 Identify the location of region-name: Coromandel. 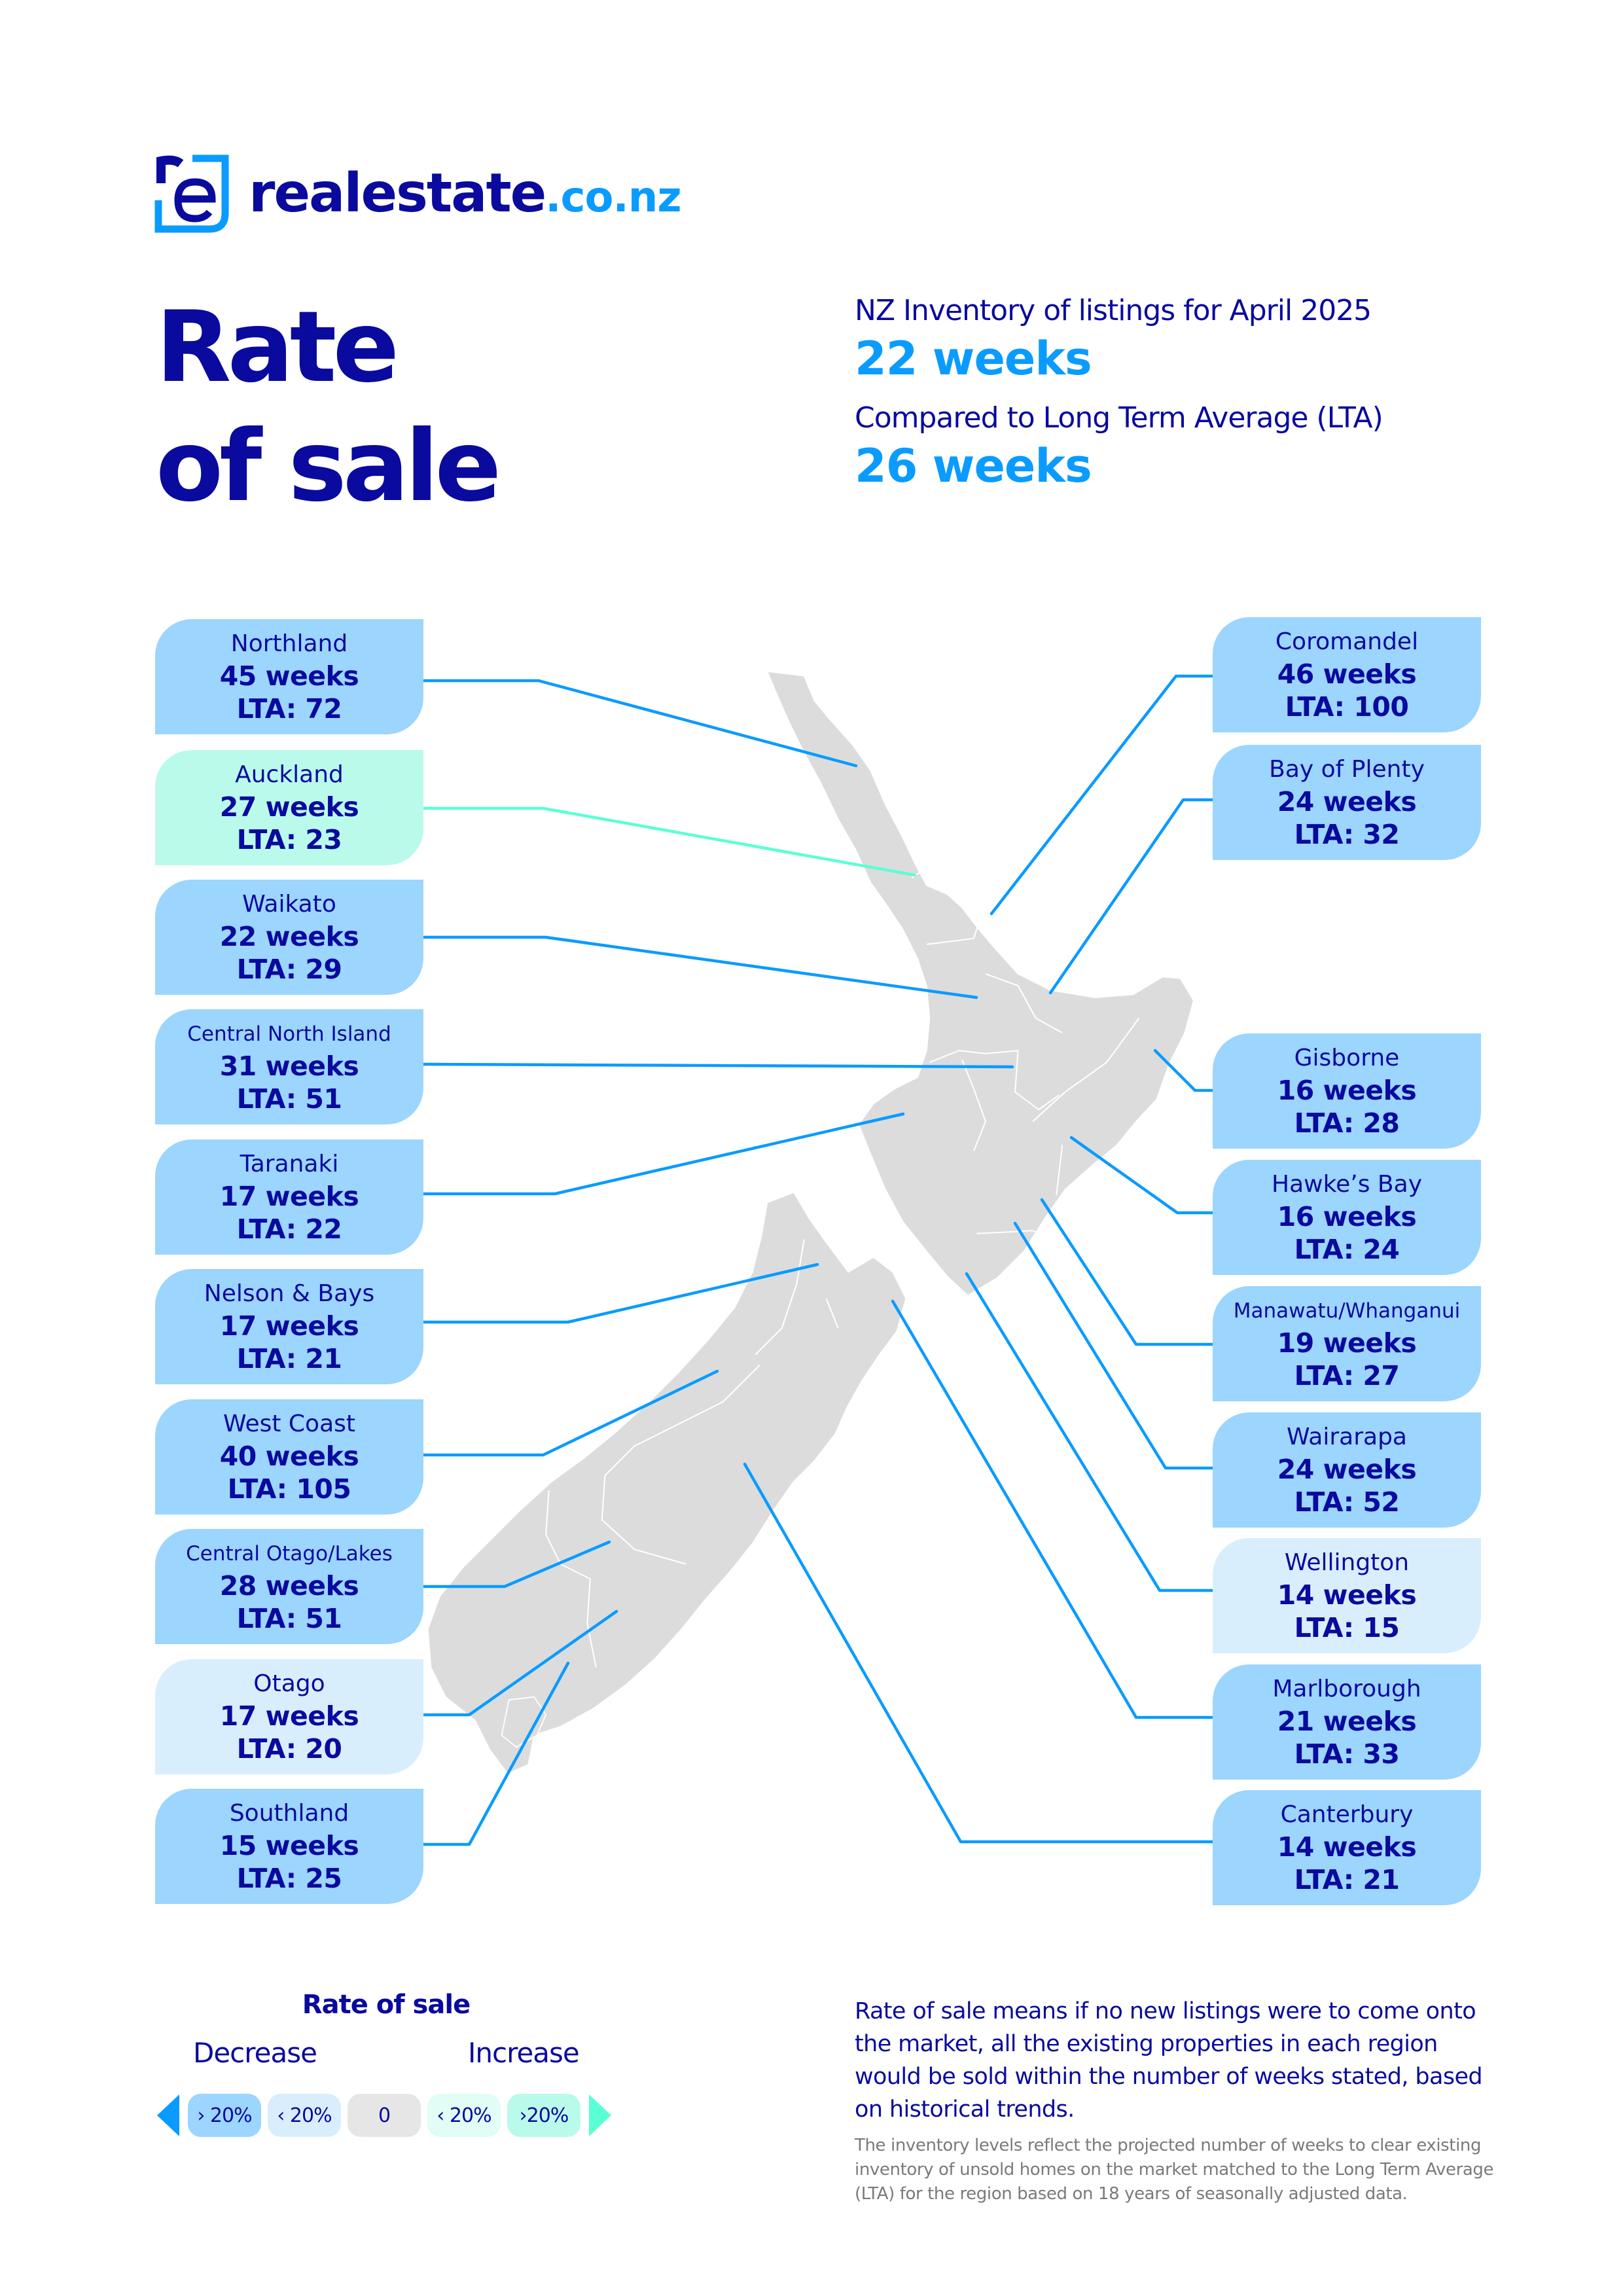
(1347, 641).